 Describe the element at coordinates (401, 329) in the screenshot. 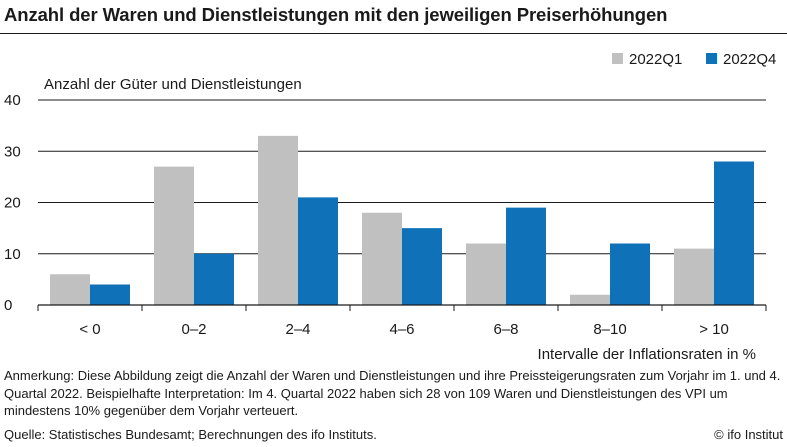

I see `x-tick-label: 4–6` at that location.